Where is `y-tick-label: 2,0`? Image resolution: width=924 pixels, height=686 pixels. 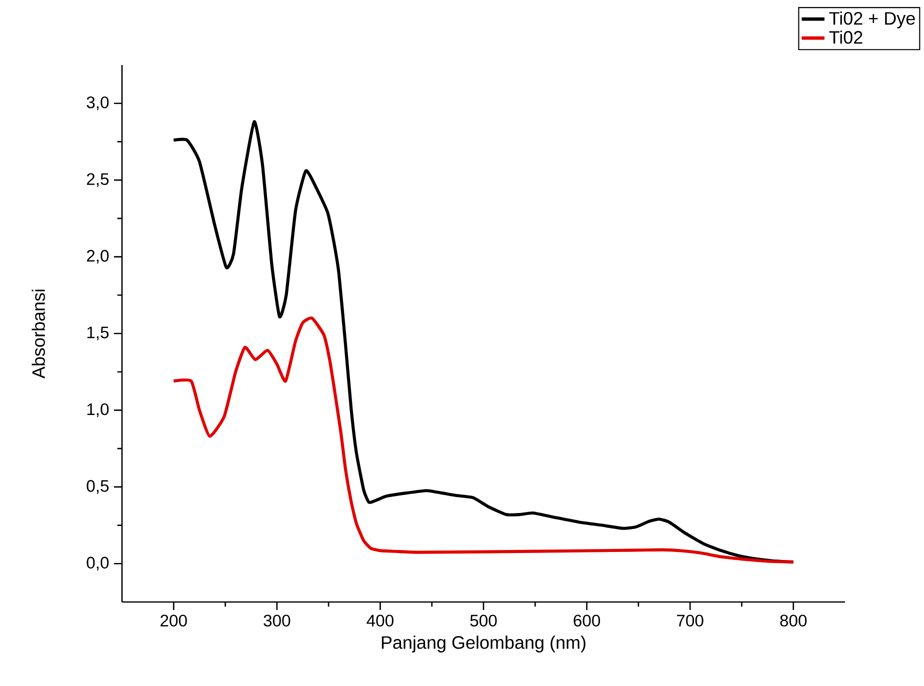 y-tick-label: 2,0 is located at coordinates (97, 257).